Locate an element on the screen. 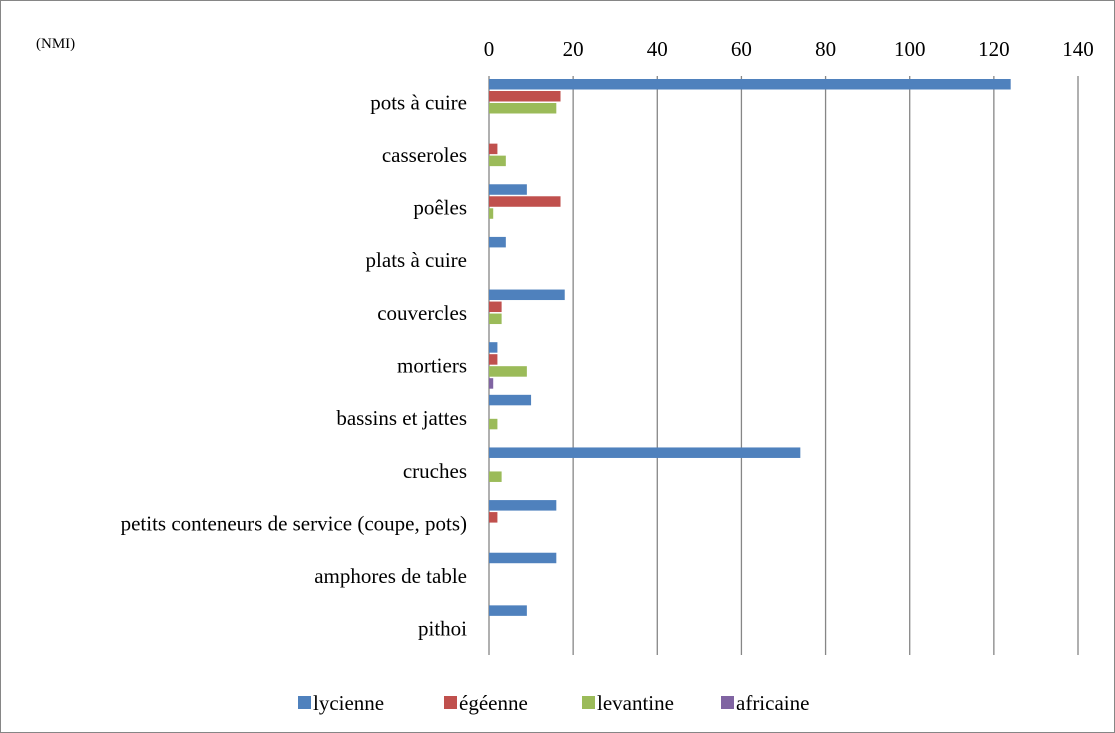 The image size is (1115, 733). category-label: pots à cuire is located at coordinates (418, 102).